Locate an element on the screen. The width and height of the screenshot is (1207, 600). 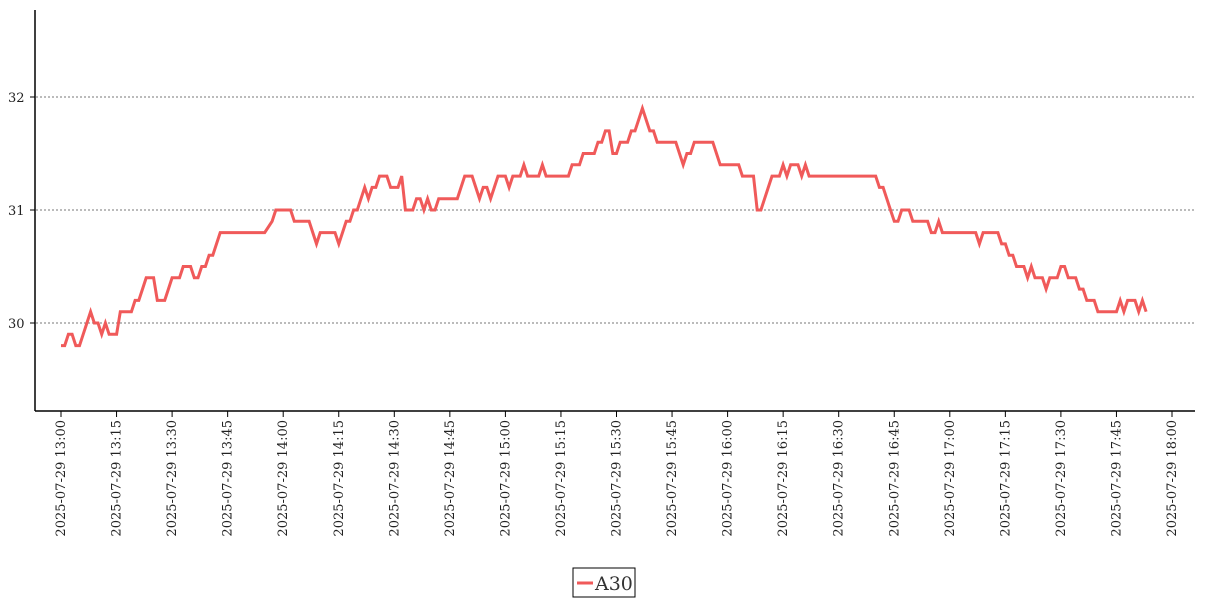
x-tick-label: 2025-07-29 17:30 is located at coordinates (1061, 478).